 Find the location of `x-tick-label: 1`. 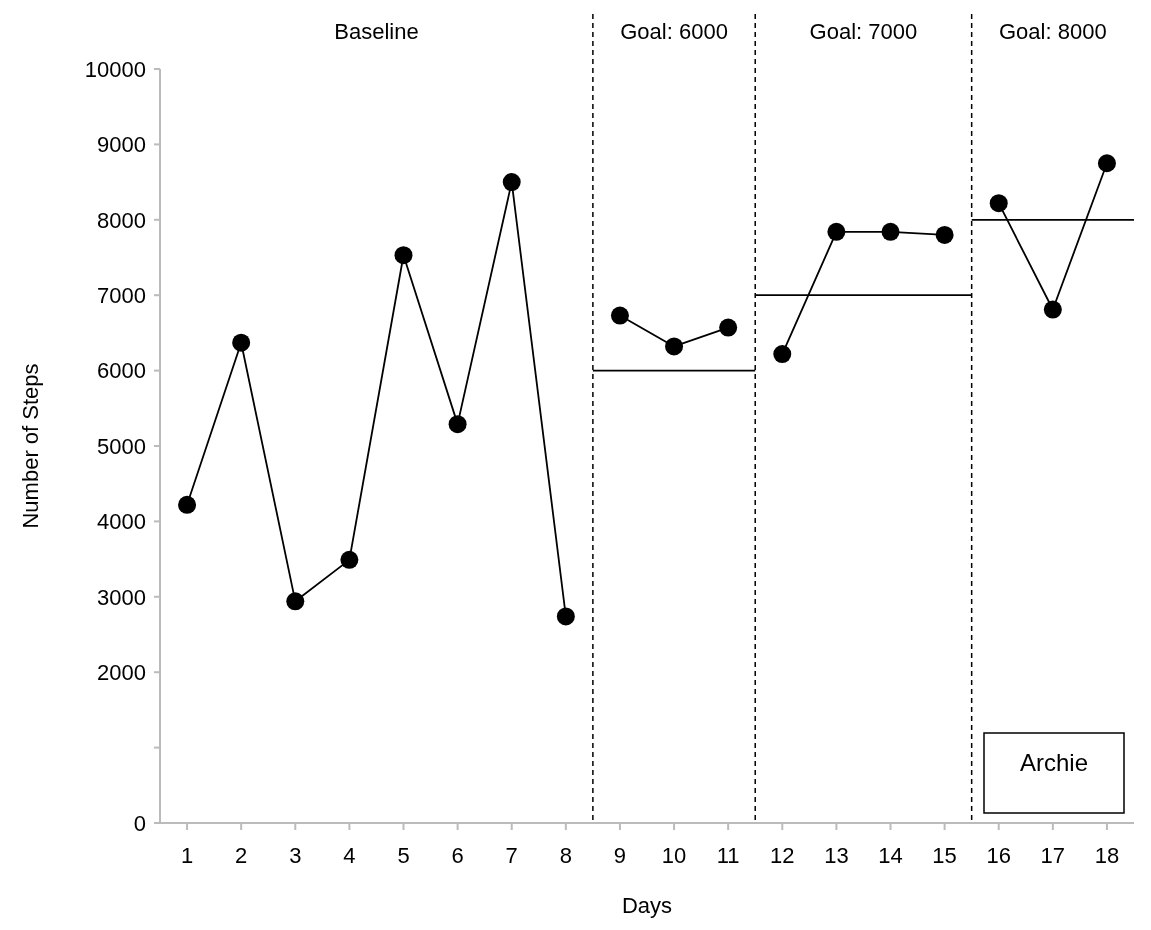

x-tick-label: 1 is located at coordinates (187, 855).